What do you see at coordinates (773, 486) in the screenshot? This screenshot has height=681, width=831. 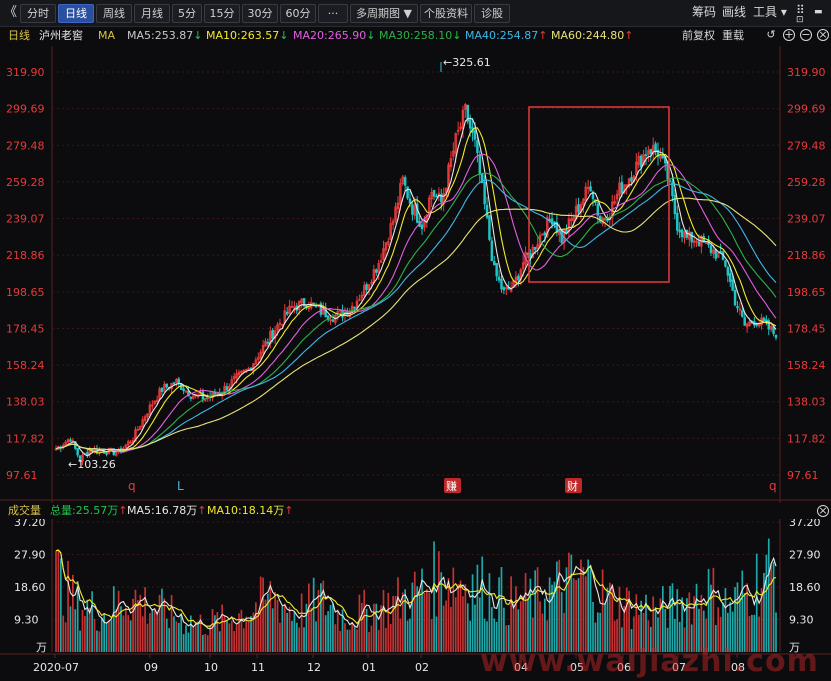 I see `marker-q-right: q` at bounding box center [773, 486].